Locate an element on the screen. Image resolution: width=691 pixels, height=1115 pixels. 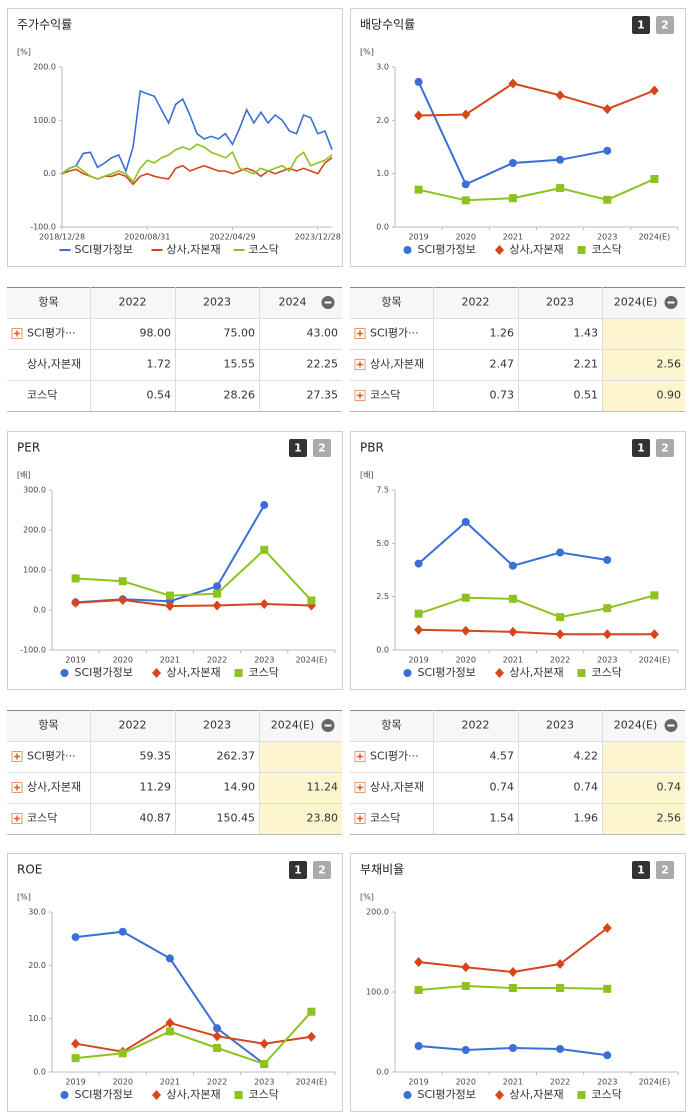
y-tick-label: -100.0 is located at coordinates (33, 650).